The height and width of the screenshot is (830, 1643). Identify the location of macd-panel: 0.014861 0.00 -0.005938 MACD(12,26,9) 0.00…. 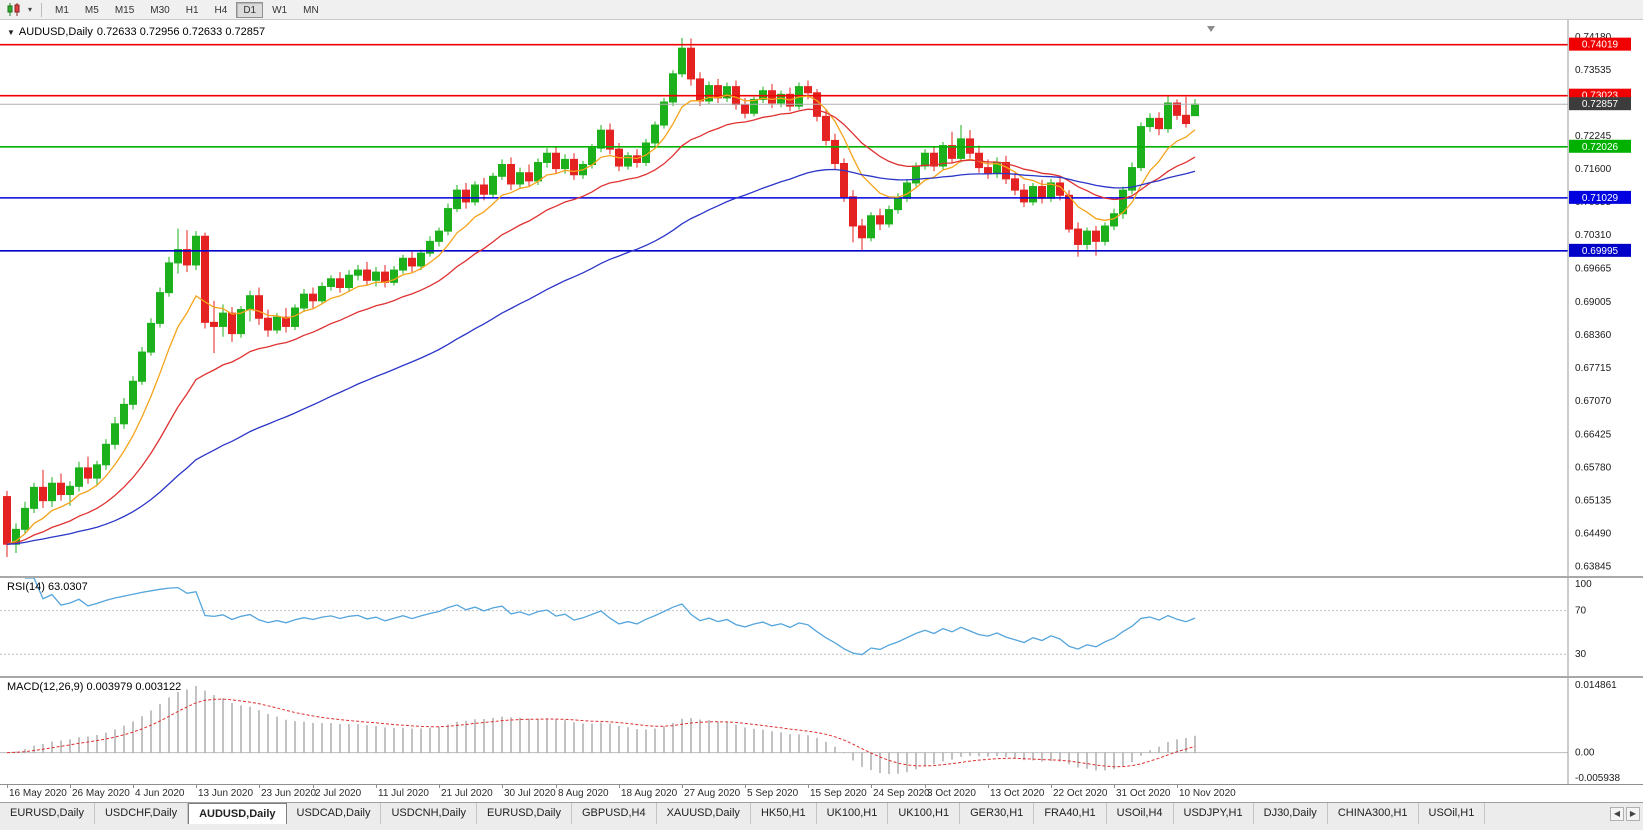
(821, 731).